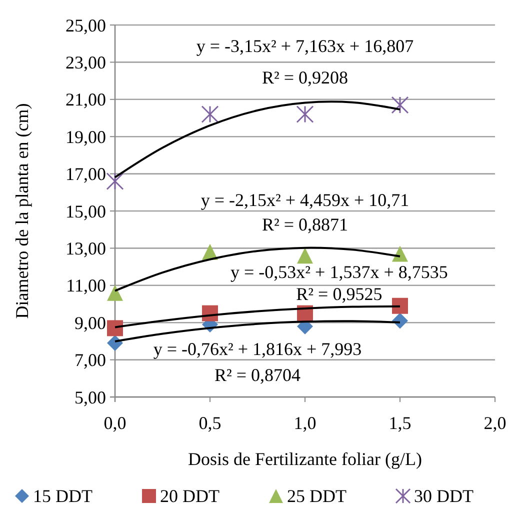 The width and height of the screenshot is (511, 516). Describe the element at coordinates (90, 397) in the screenshot. I see `y-tick-label: 5,00` at that location.